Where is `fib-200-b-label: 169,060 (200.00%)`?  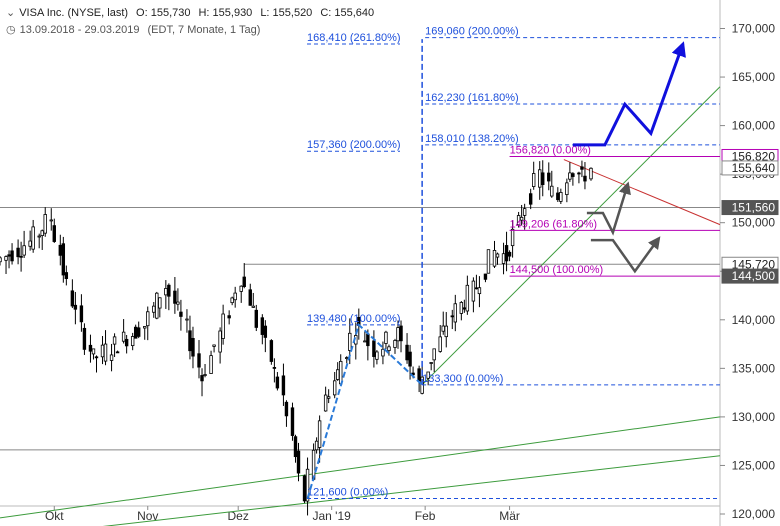 fib-200-b-label: 169,060 (200.00%) is located at coordinates (472, 32).